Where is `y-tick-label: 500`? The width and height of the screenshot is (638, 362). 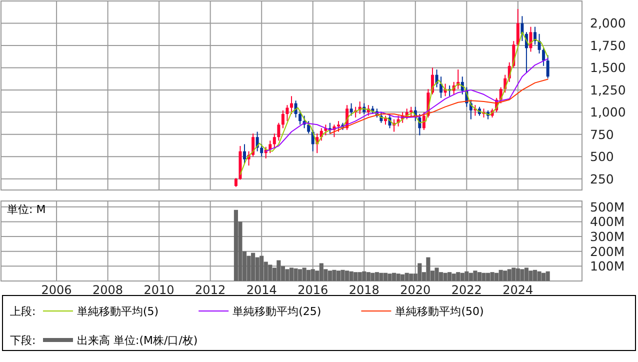 y-tick-label: 500 is located at coordinates (602, 156).